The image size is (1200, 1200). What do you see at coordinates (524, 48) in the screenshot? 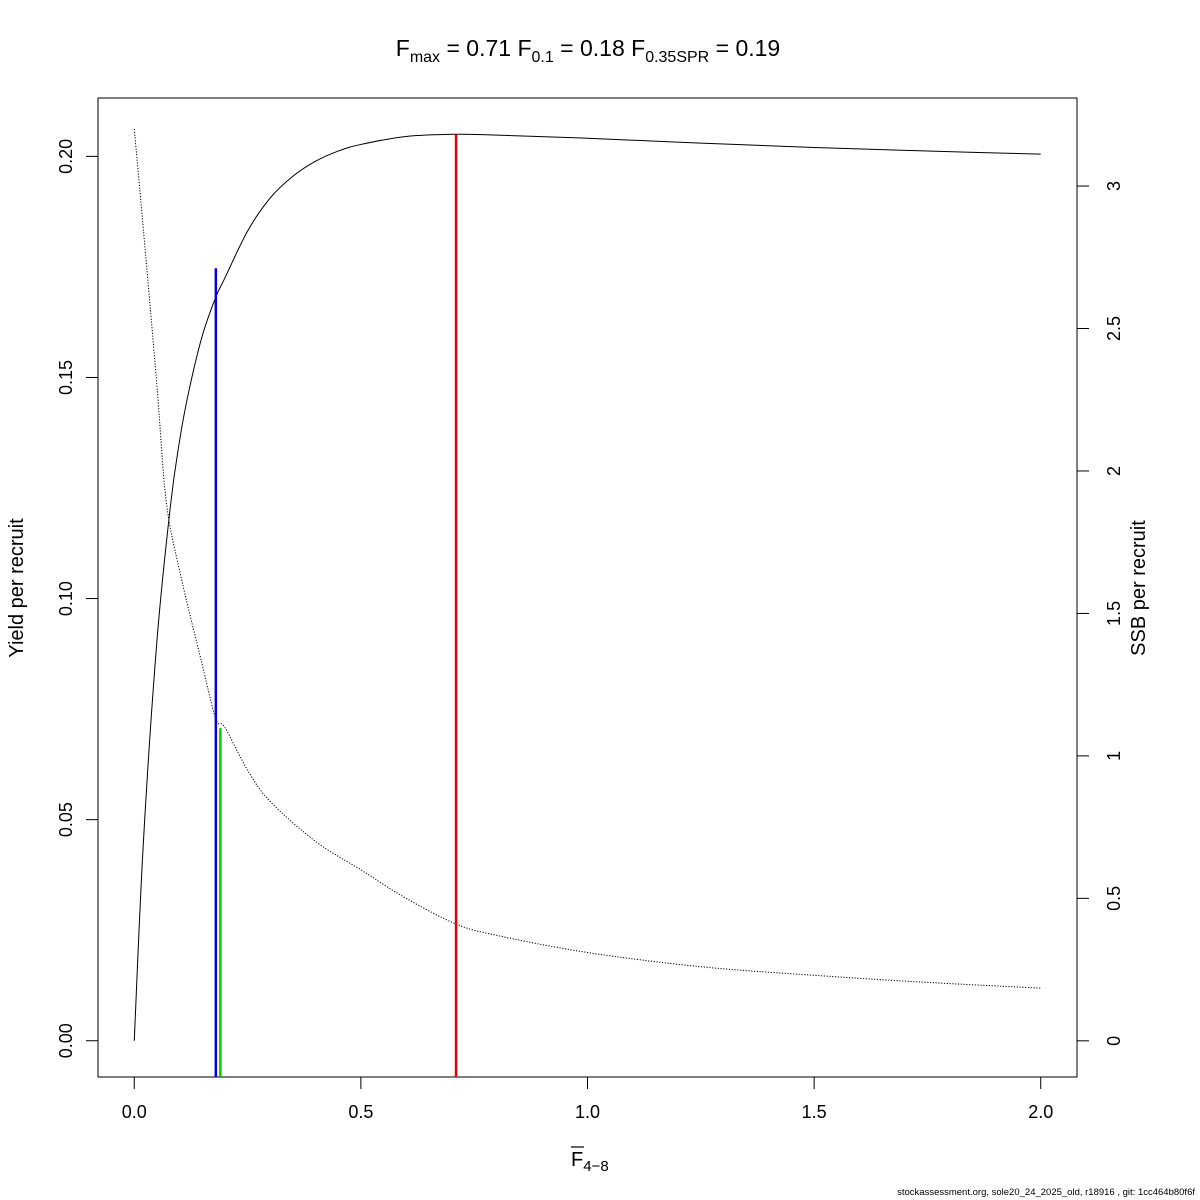
I see `title-f01-base: F` at bounding box center [524, 48].